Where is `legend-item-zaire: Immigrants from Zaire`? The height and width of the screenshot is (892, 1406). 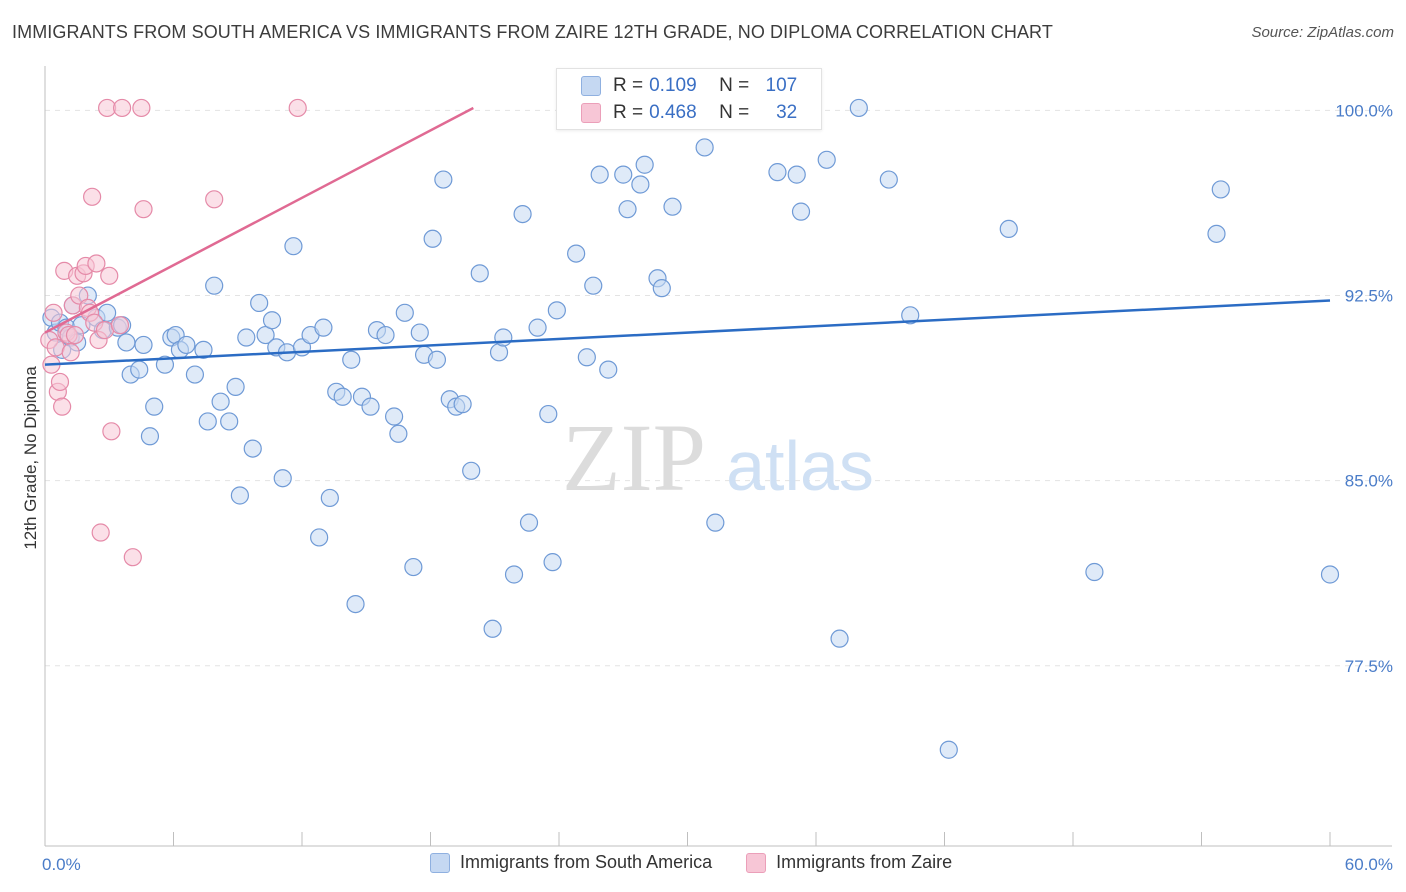 legend-item-zaire: Immigrants from Zaire is located at coordinates (849, 862).